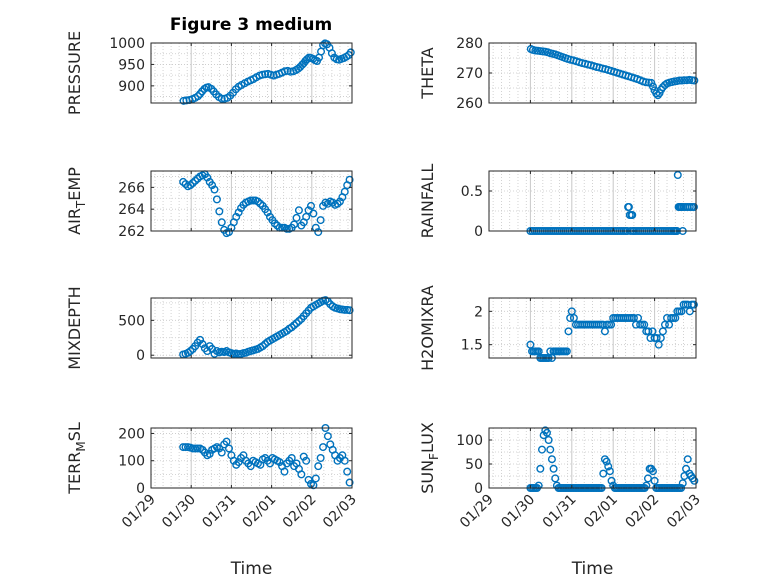 This screenshot has width=778, height=583. What do you see at coordinates (469, 44) in the screenshot?
I see `y-tick-label: 280` at bounding box center [469, 44].